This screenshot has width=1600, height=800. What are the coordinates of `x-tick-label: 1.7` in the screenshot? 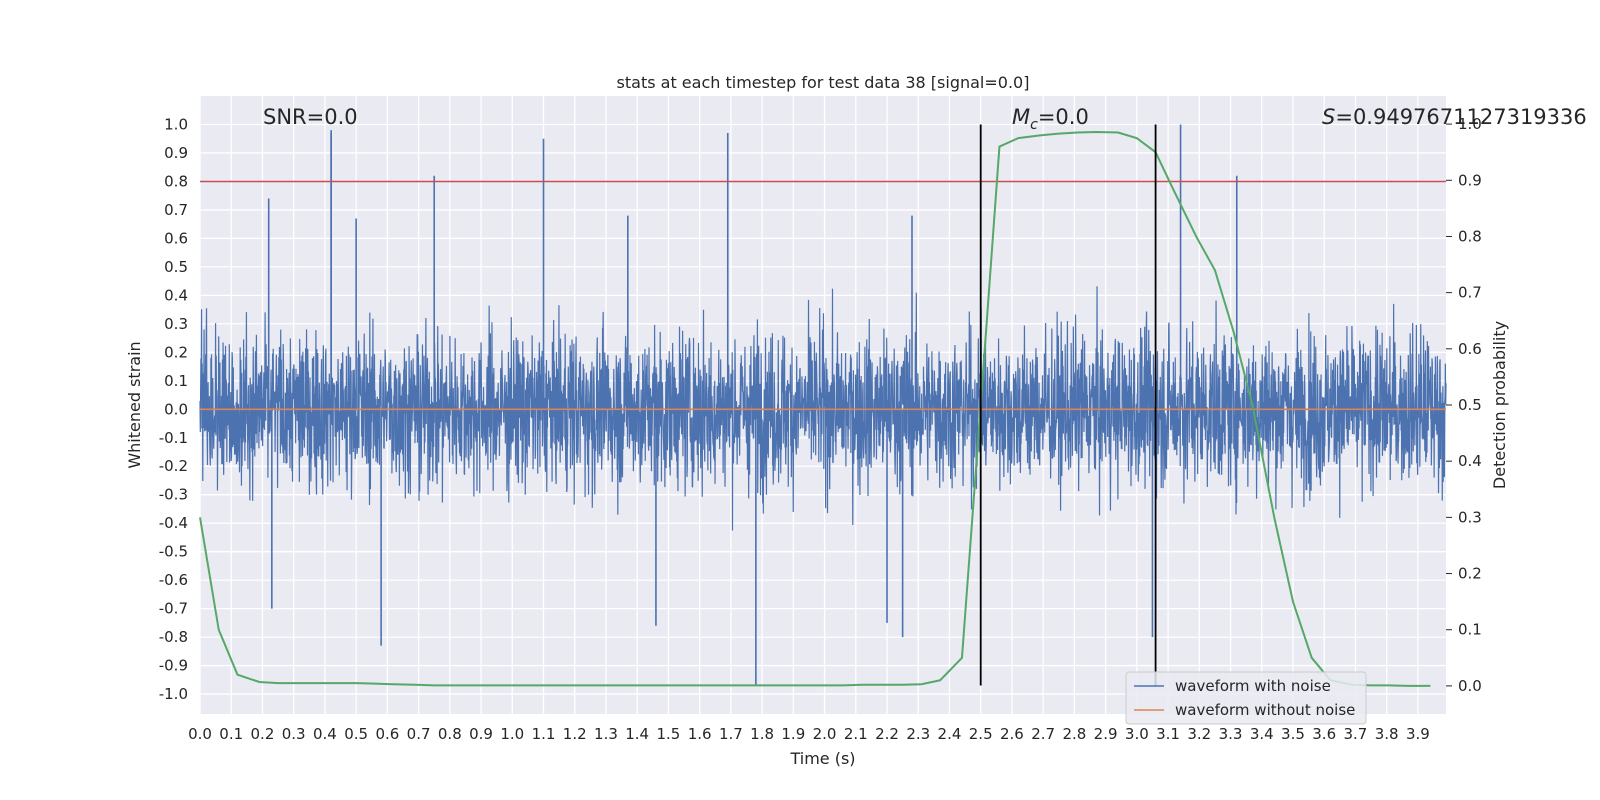 It's located at (731, 734).